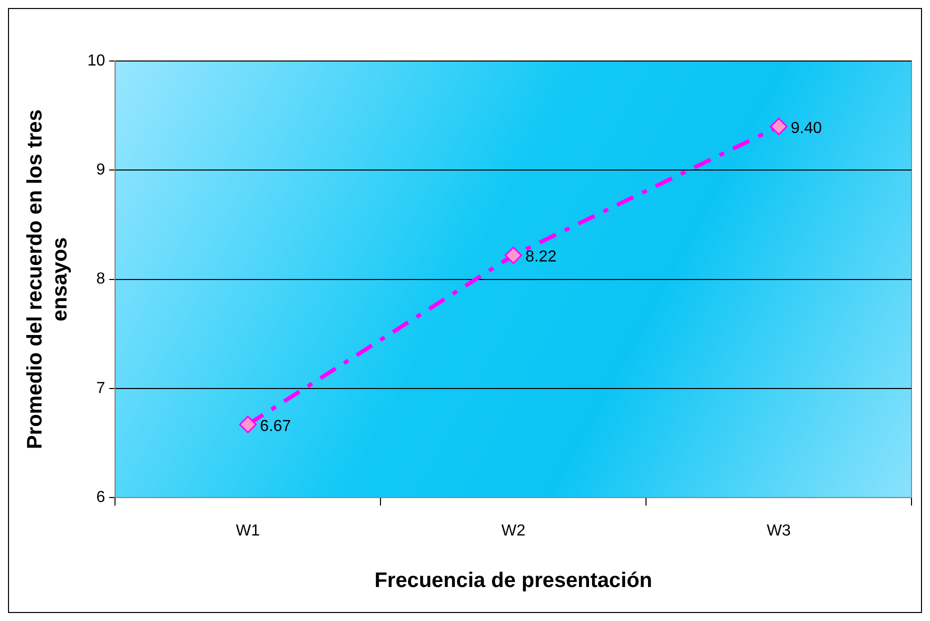 The height and width of the screenshot is (621, 930). What do you see at coordinates (513, 580) in the screenshot?
I see `x-axis-title: Frecuencia de presentación` at bounding box center [513, 580].